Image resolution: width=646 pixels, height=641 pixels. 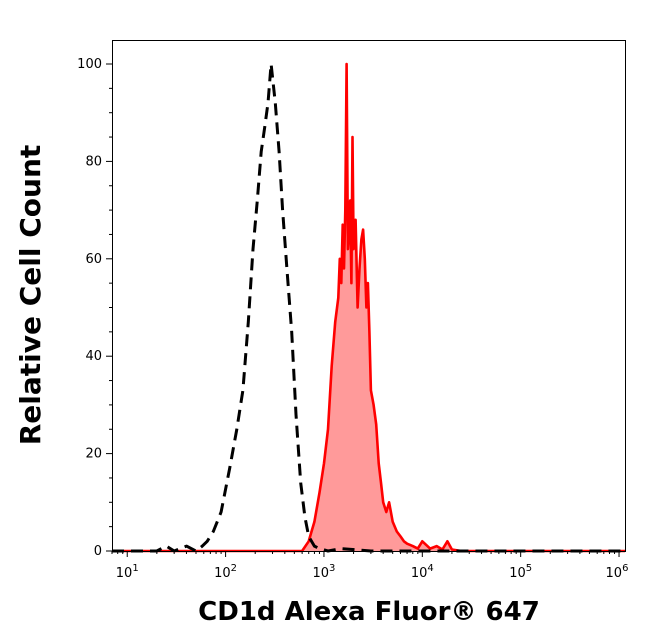 I want to click on x-axis-title: CD1d Alexa Fluor® 647, so click(x=369, y=612).